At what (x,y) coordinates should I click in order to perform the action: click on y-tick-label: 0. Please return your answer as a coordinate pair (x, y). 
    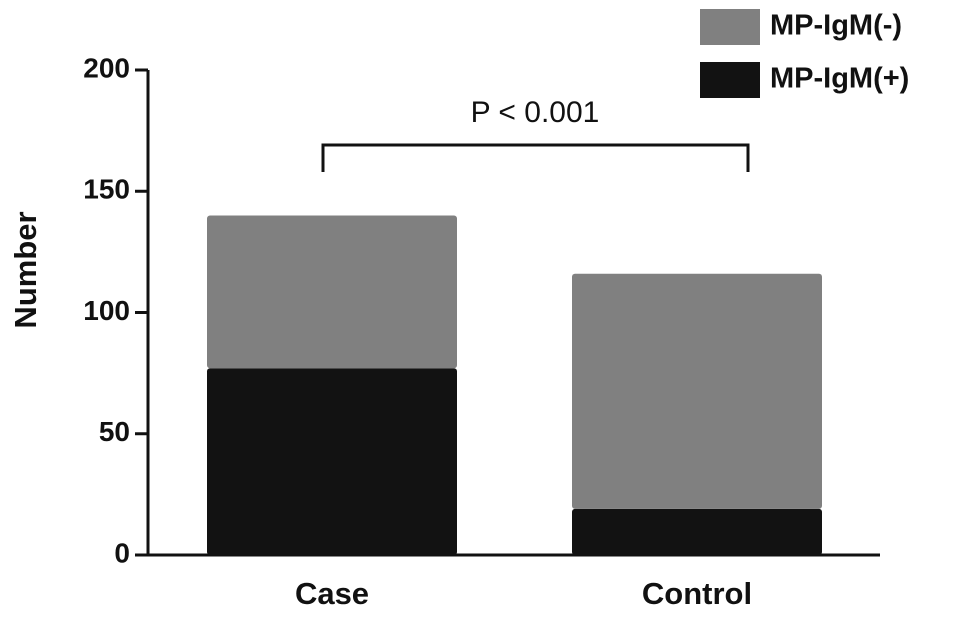
    Looking at the image, I should click on (122, 552).